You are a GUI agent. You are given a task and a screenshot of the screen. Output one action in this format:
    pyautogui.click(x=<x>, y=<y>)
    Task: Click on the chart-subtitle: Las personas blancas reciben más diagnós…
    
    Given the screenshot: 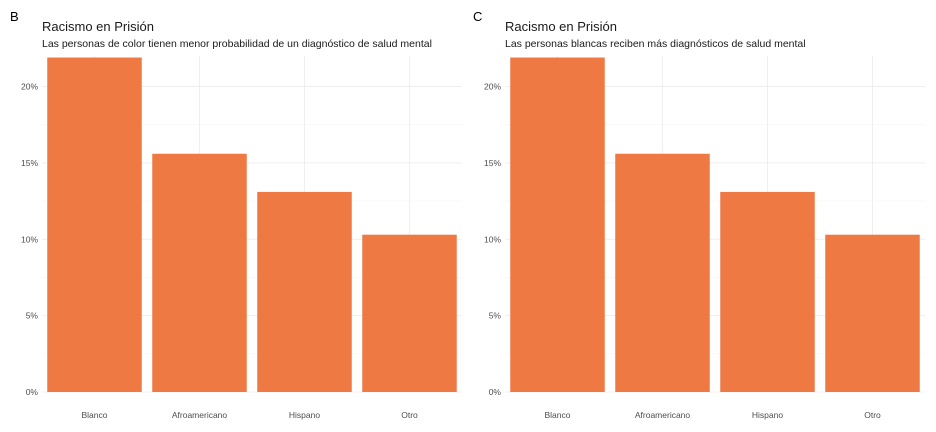 What is the action you would take?
    pyautogui.click(x=655, y=44)
    